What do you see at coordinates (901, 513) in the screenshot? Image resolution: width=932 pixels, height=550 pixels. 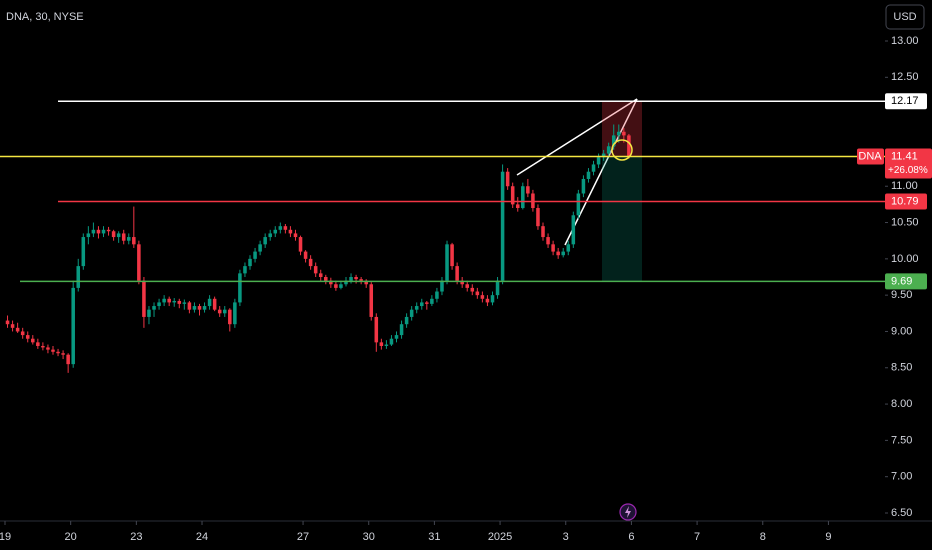 I see `y-tick-label: 6.50` at bounding box center [901, 513].